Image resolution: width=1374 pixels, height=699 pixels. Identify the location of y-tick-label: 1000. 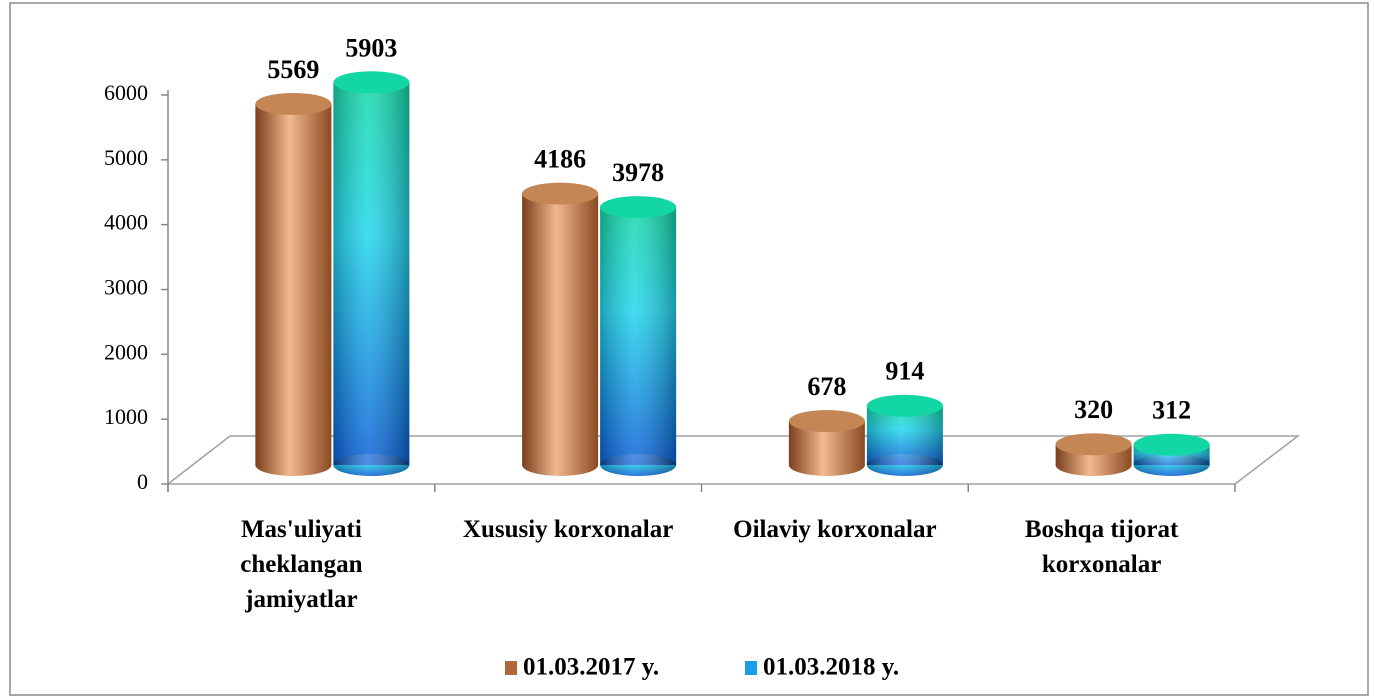
(126, 416).